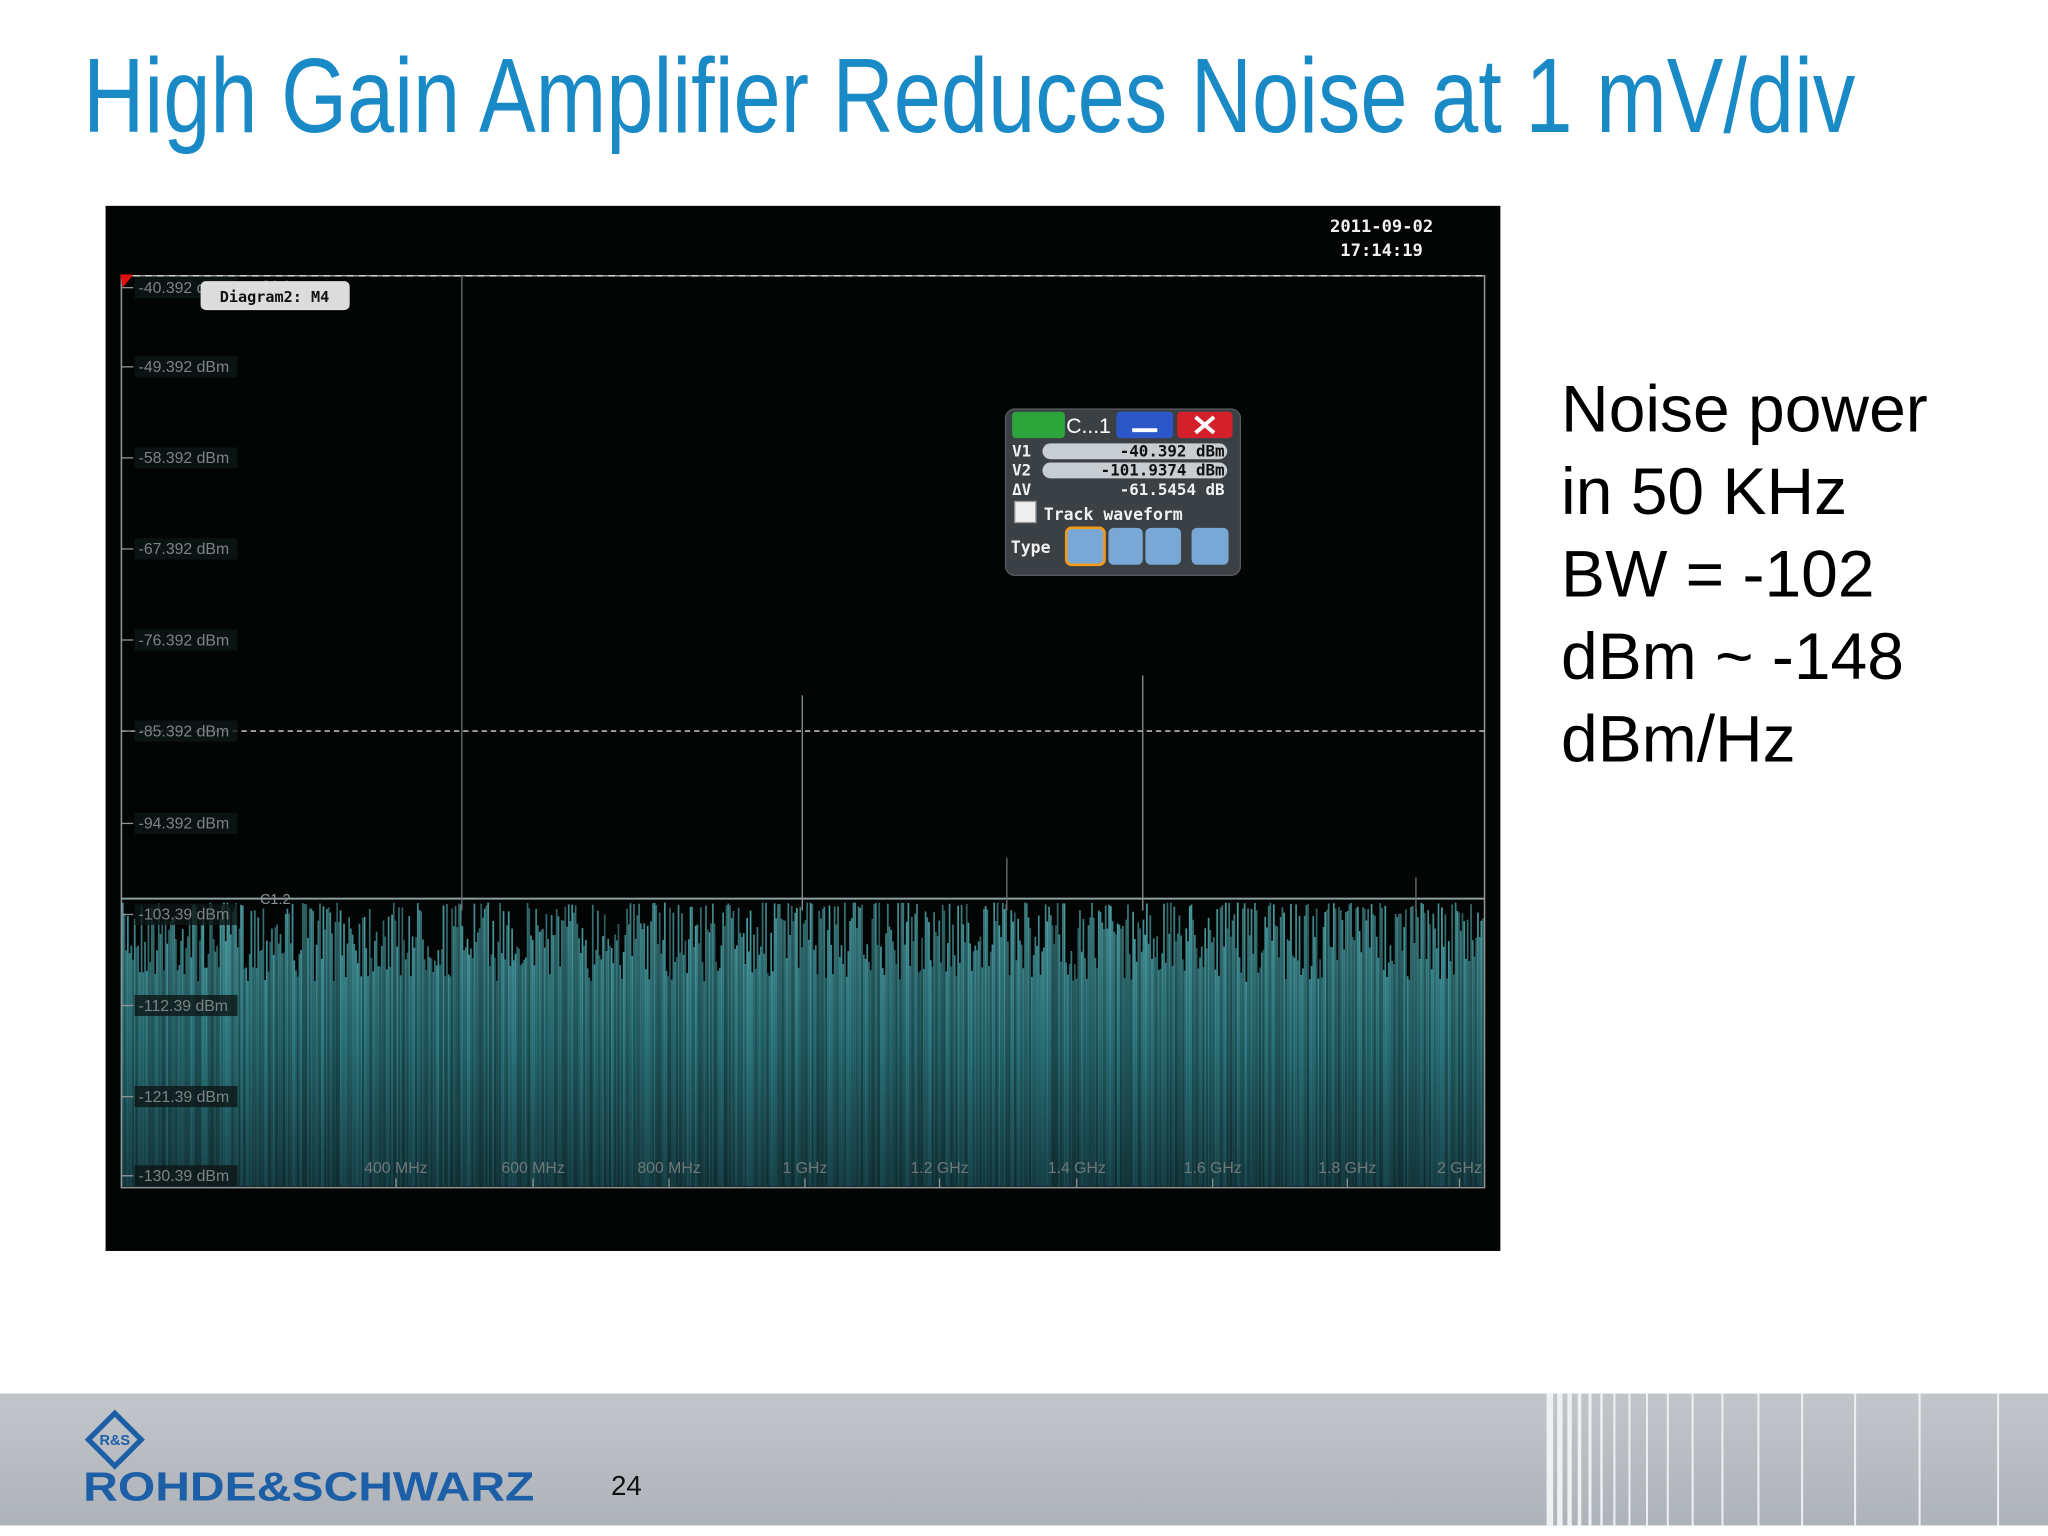 This screenshot has height=1536, width=2048. Describe the element at coordinates (1031, 547) in the screenshot. I see `type-label: Type` at that location.